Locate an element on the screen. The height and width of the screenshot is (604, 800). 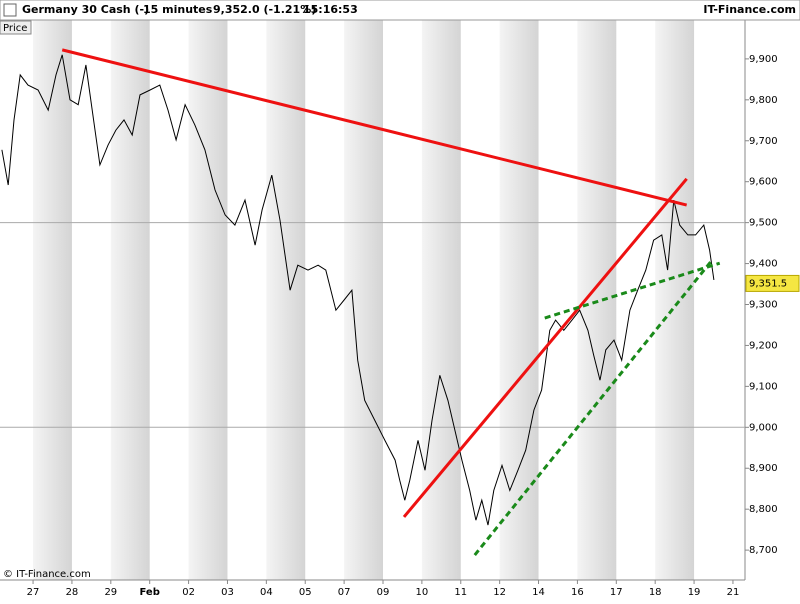
y-tick-label: 9,600 is located at coordinates (763, 182).